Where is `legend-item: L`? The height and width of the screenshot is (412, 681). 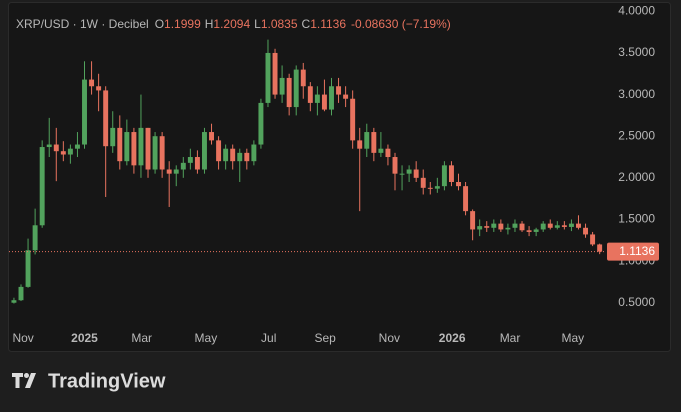 legend-item: L is located at coordinates (257, 24).